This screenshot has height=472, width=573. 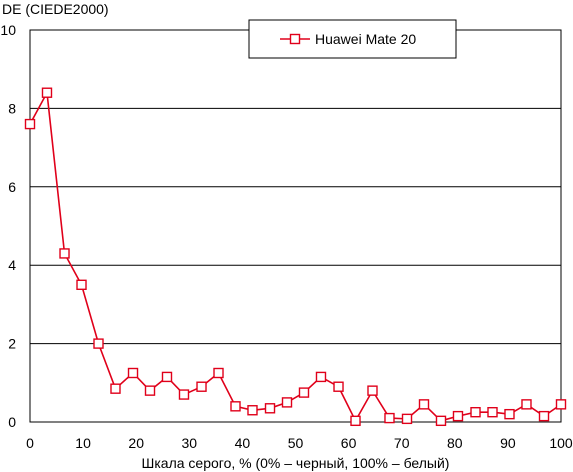 What do you see at coordinates (136, 443) in the screenshot?
I see `x-tick-label: 20` at bounding box center [136, 443].